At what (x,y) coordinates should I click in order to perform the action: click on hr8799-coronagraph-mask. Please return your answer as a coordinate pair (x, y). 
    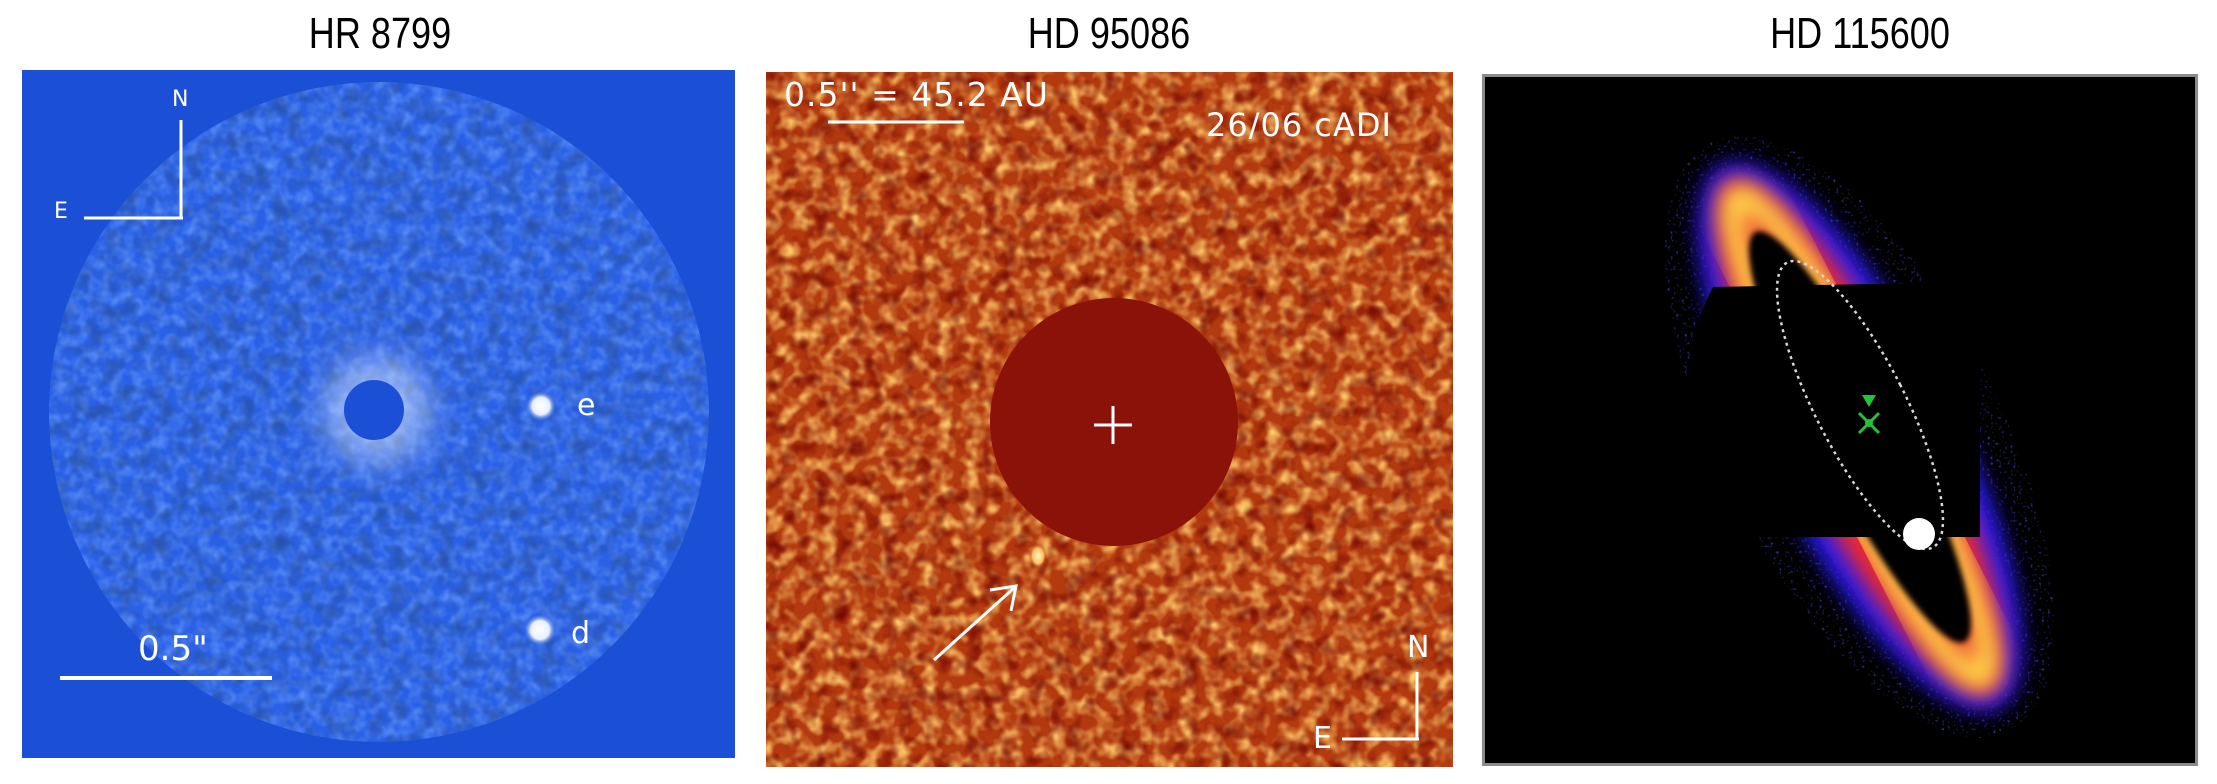
    Looking at the image, I should click on (374, 410).